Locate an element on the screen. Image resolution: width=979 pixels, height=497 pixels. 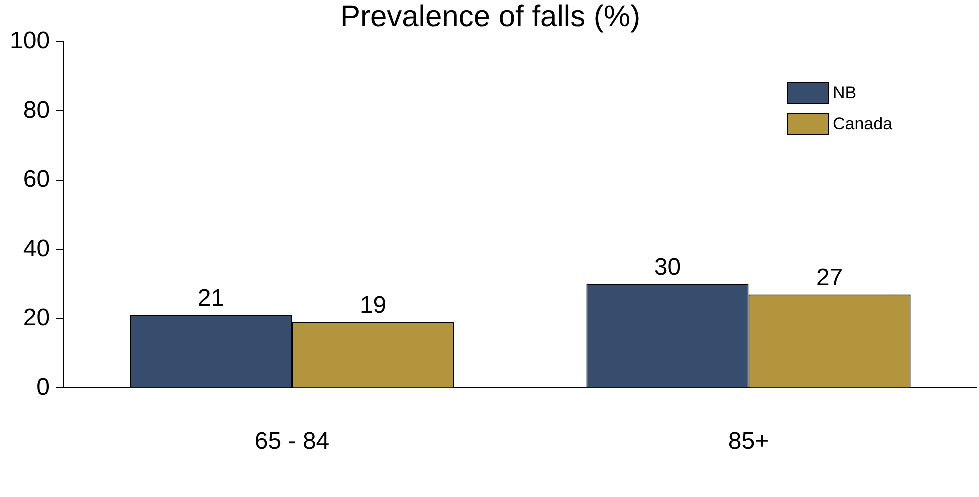
legend-label: NB is located at coordinates (845, 93).